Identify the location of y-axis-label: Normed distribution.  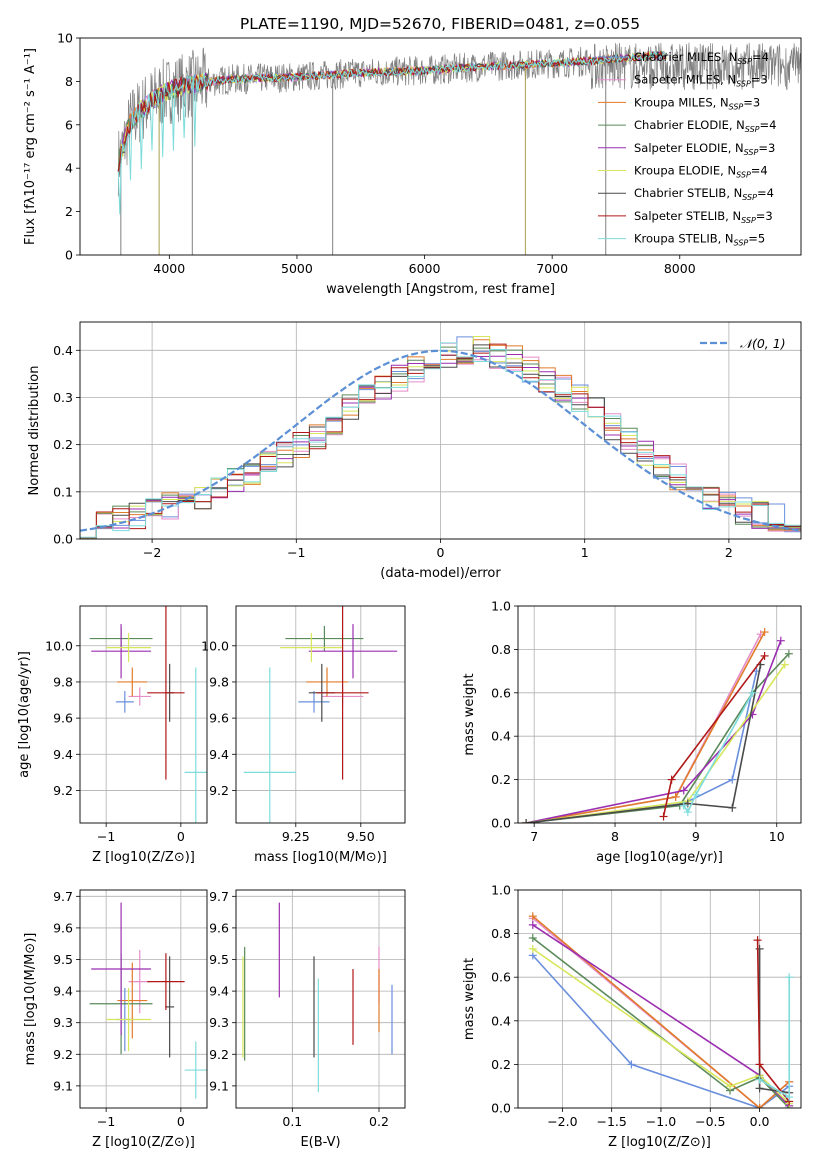
(34, 431).